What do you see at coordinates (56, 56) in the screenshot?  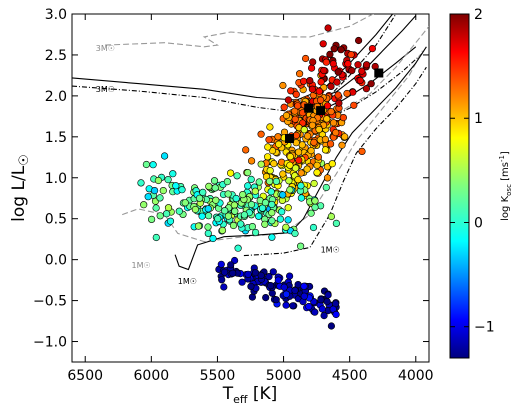 I see `y-tick-label: 2.5` at bounding box center [56, 56].